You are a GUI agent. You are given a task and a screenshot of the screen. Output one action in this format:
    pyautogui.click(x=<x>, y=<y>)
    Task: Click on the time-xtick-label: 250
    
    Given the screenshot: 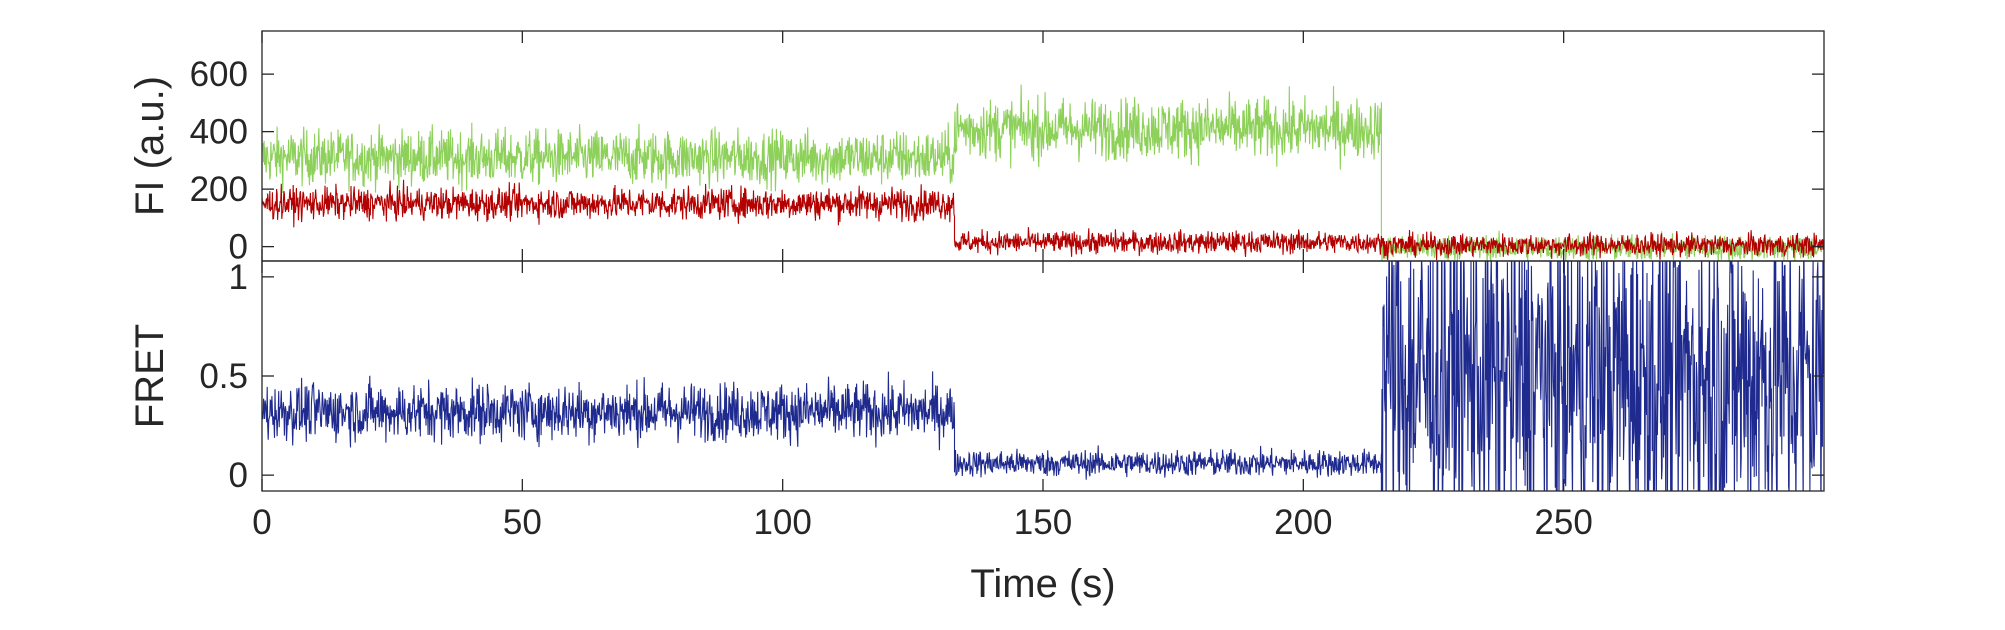 What is the action you would take?
    pyautogui.click(x=1563, y=522)
    